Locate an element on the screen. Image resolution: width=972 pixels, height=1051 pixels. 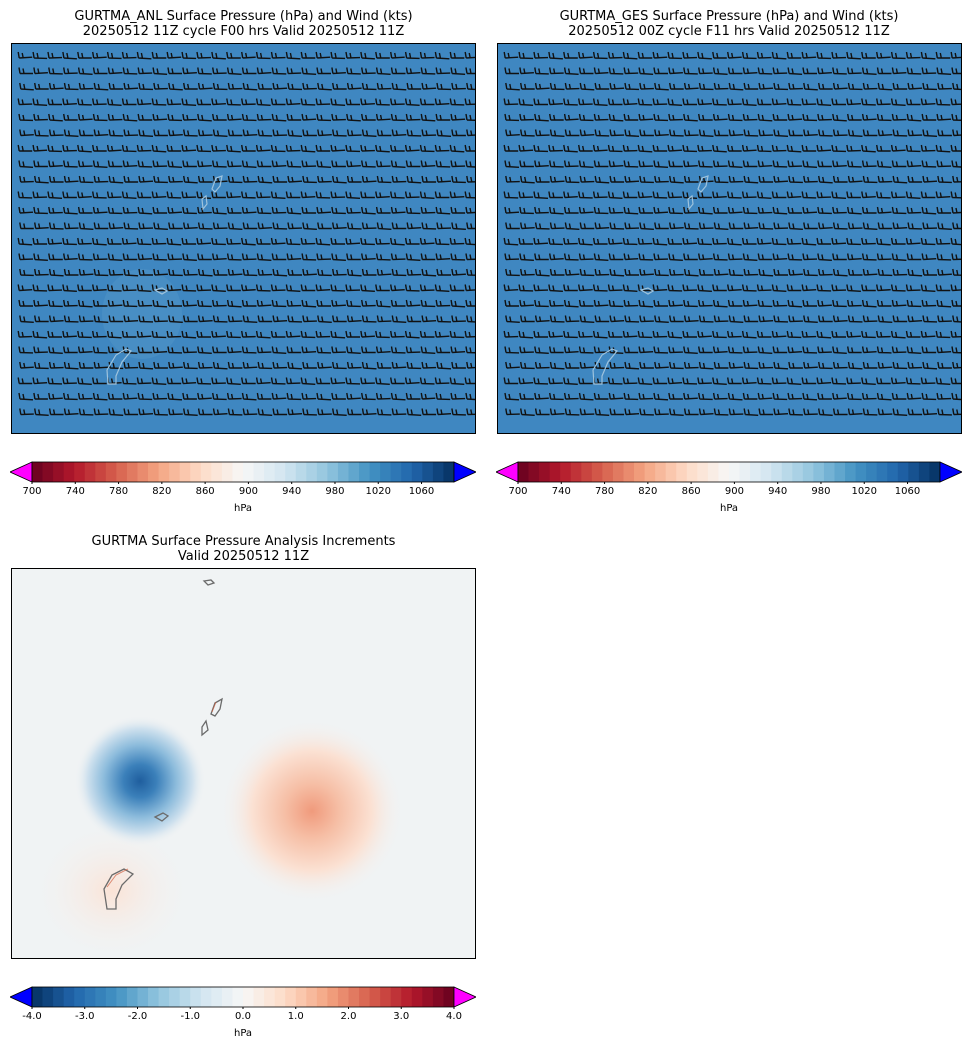
colorbar-tick-label: 3.0 is located at coordinates (401, 1016).